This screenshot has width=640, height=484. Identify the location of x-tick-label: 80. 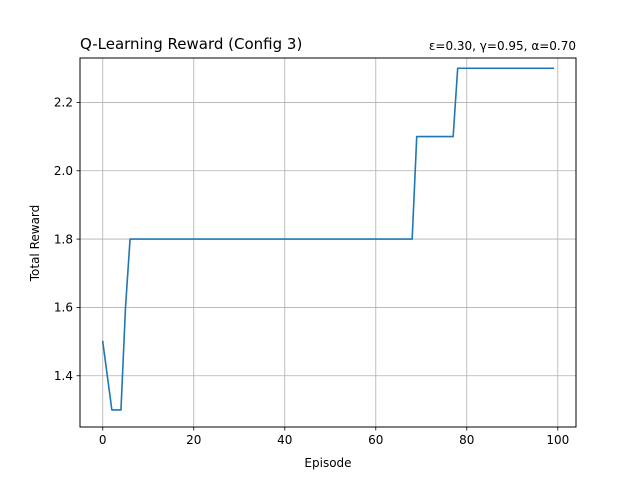
(466, 440).